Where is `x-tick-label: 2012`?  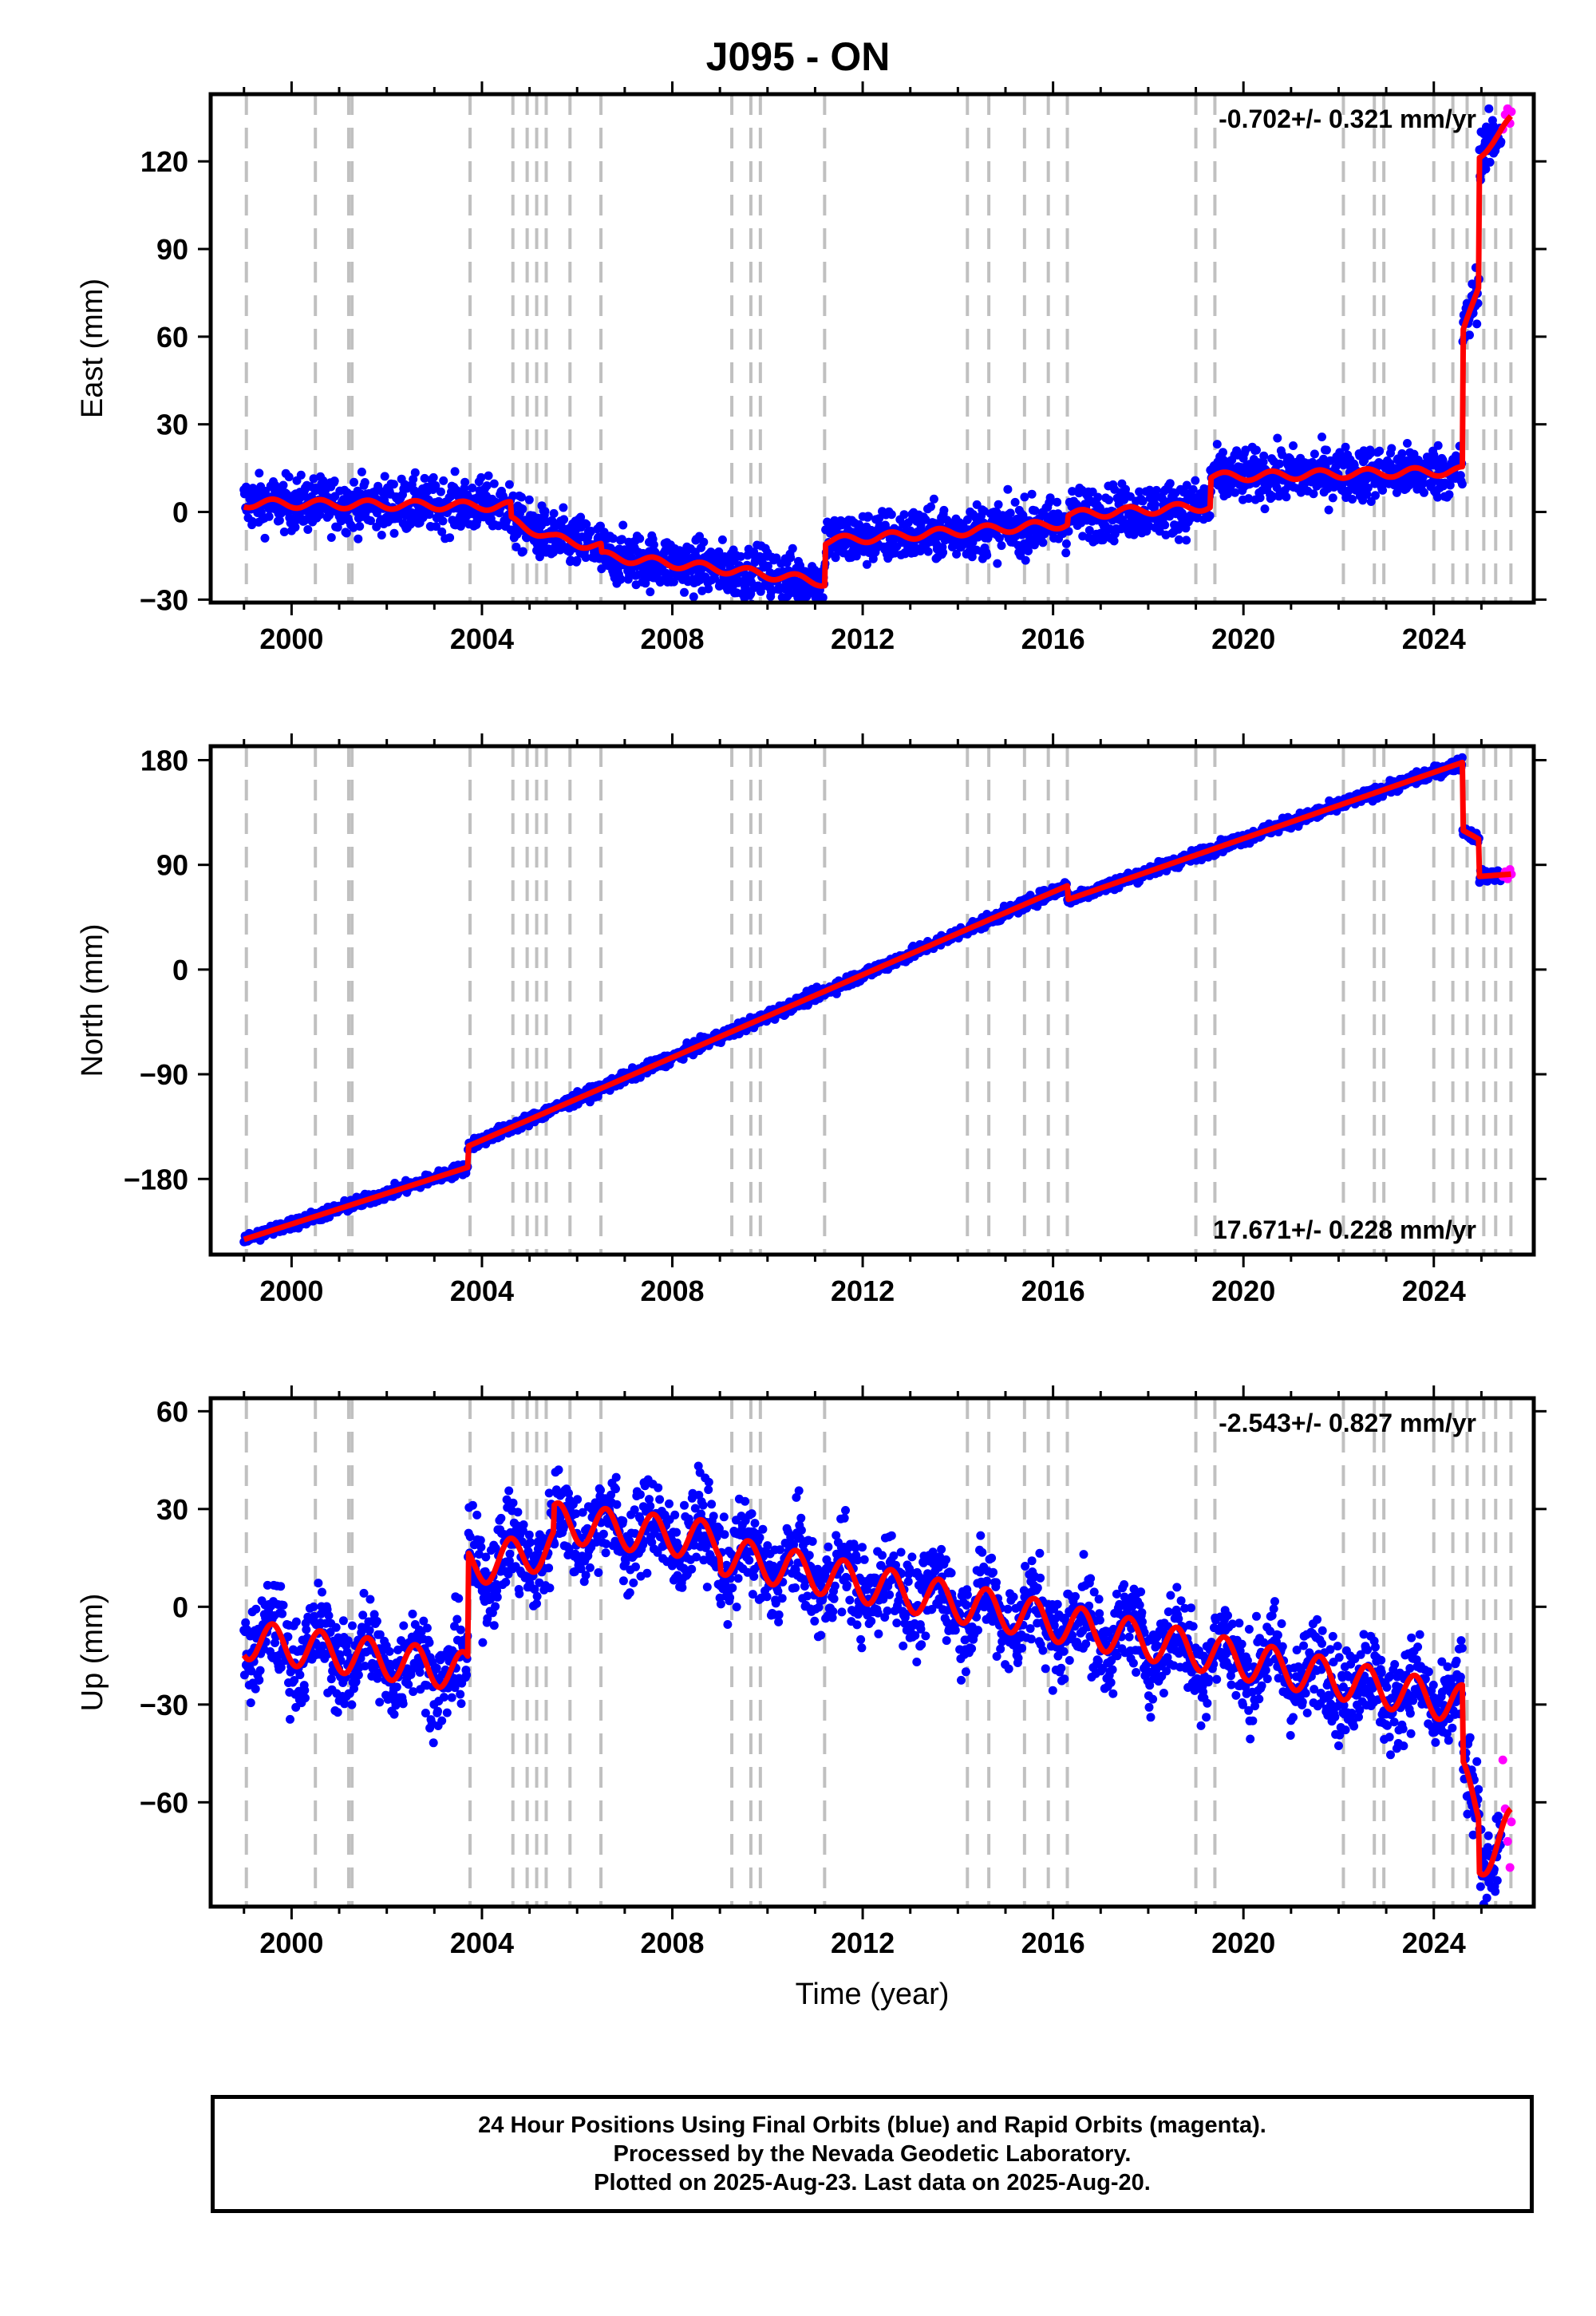
x-tick-label: 2012 is located at coordinates (863, 638).